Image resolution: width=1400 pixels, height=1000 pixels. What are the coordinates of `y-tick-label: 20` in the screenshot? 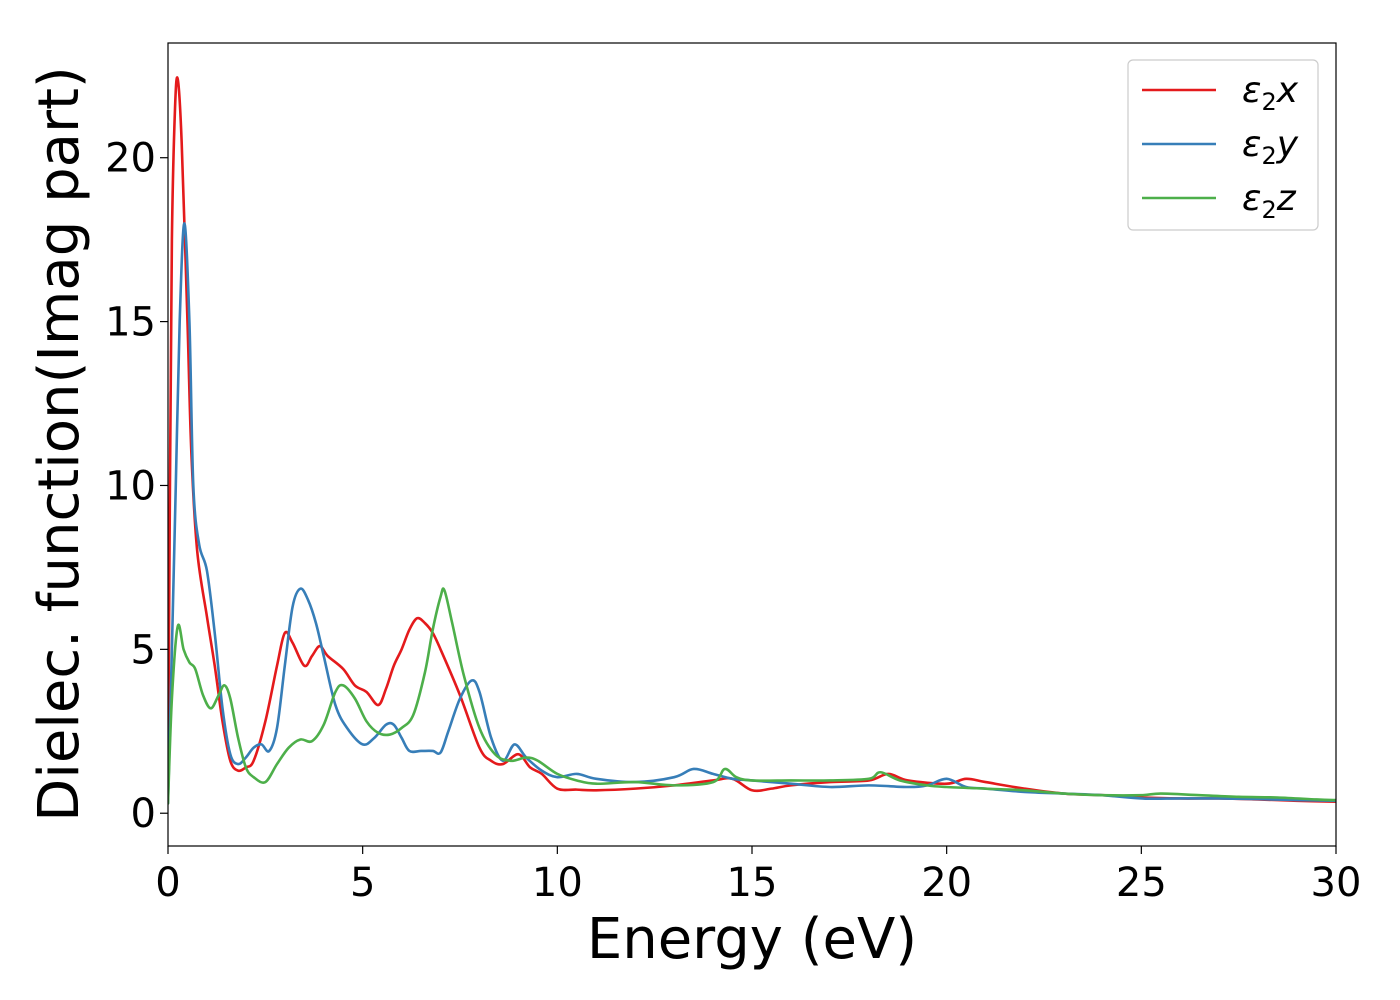 It's located at (130, 159).